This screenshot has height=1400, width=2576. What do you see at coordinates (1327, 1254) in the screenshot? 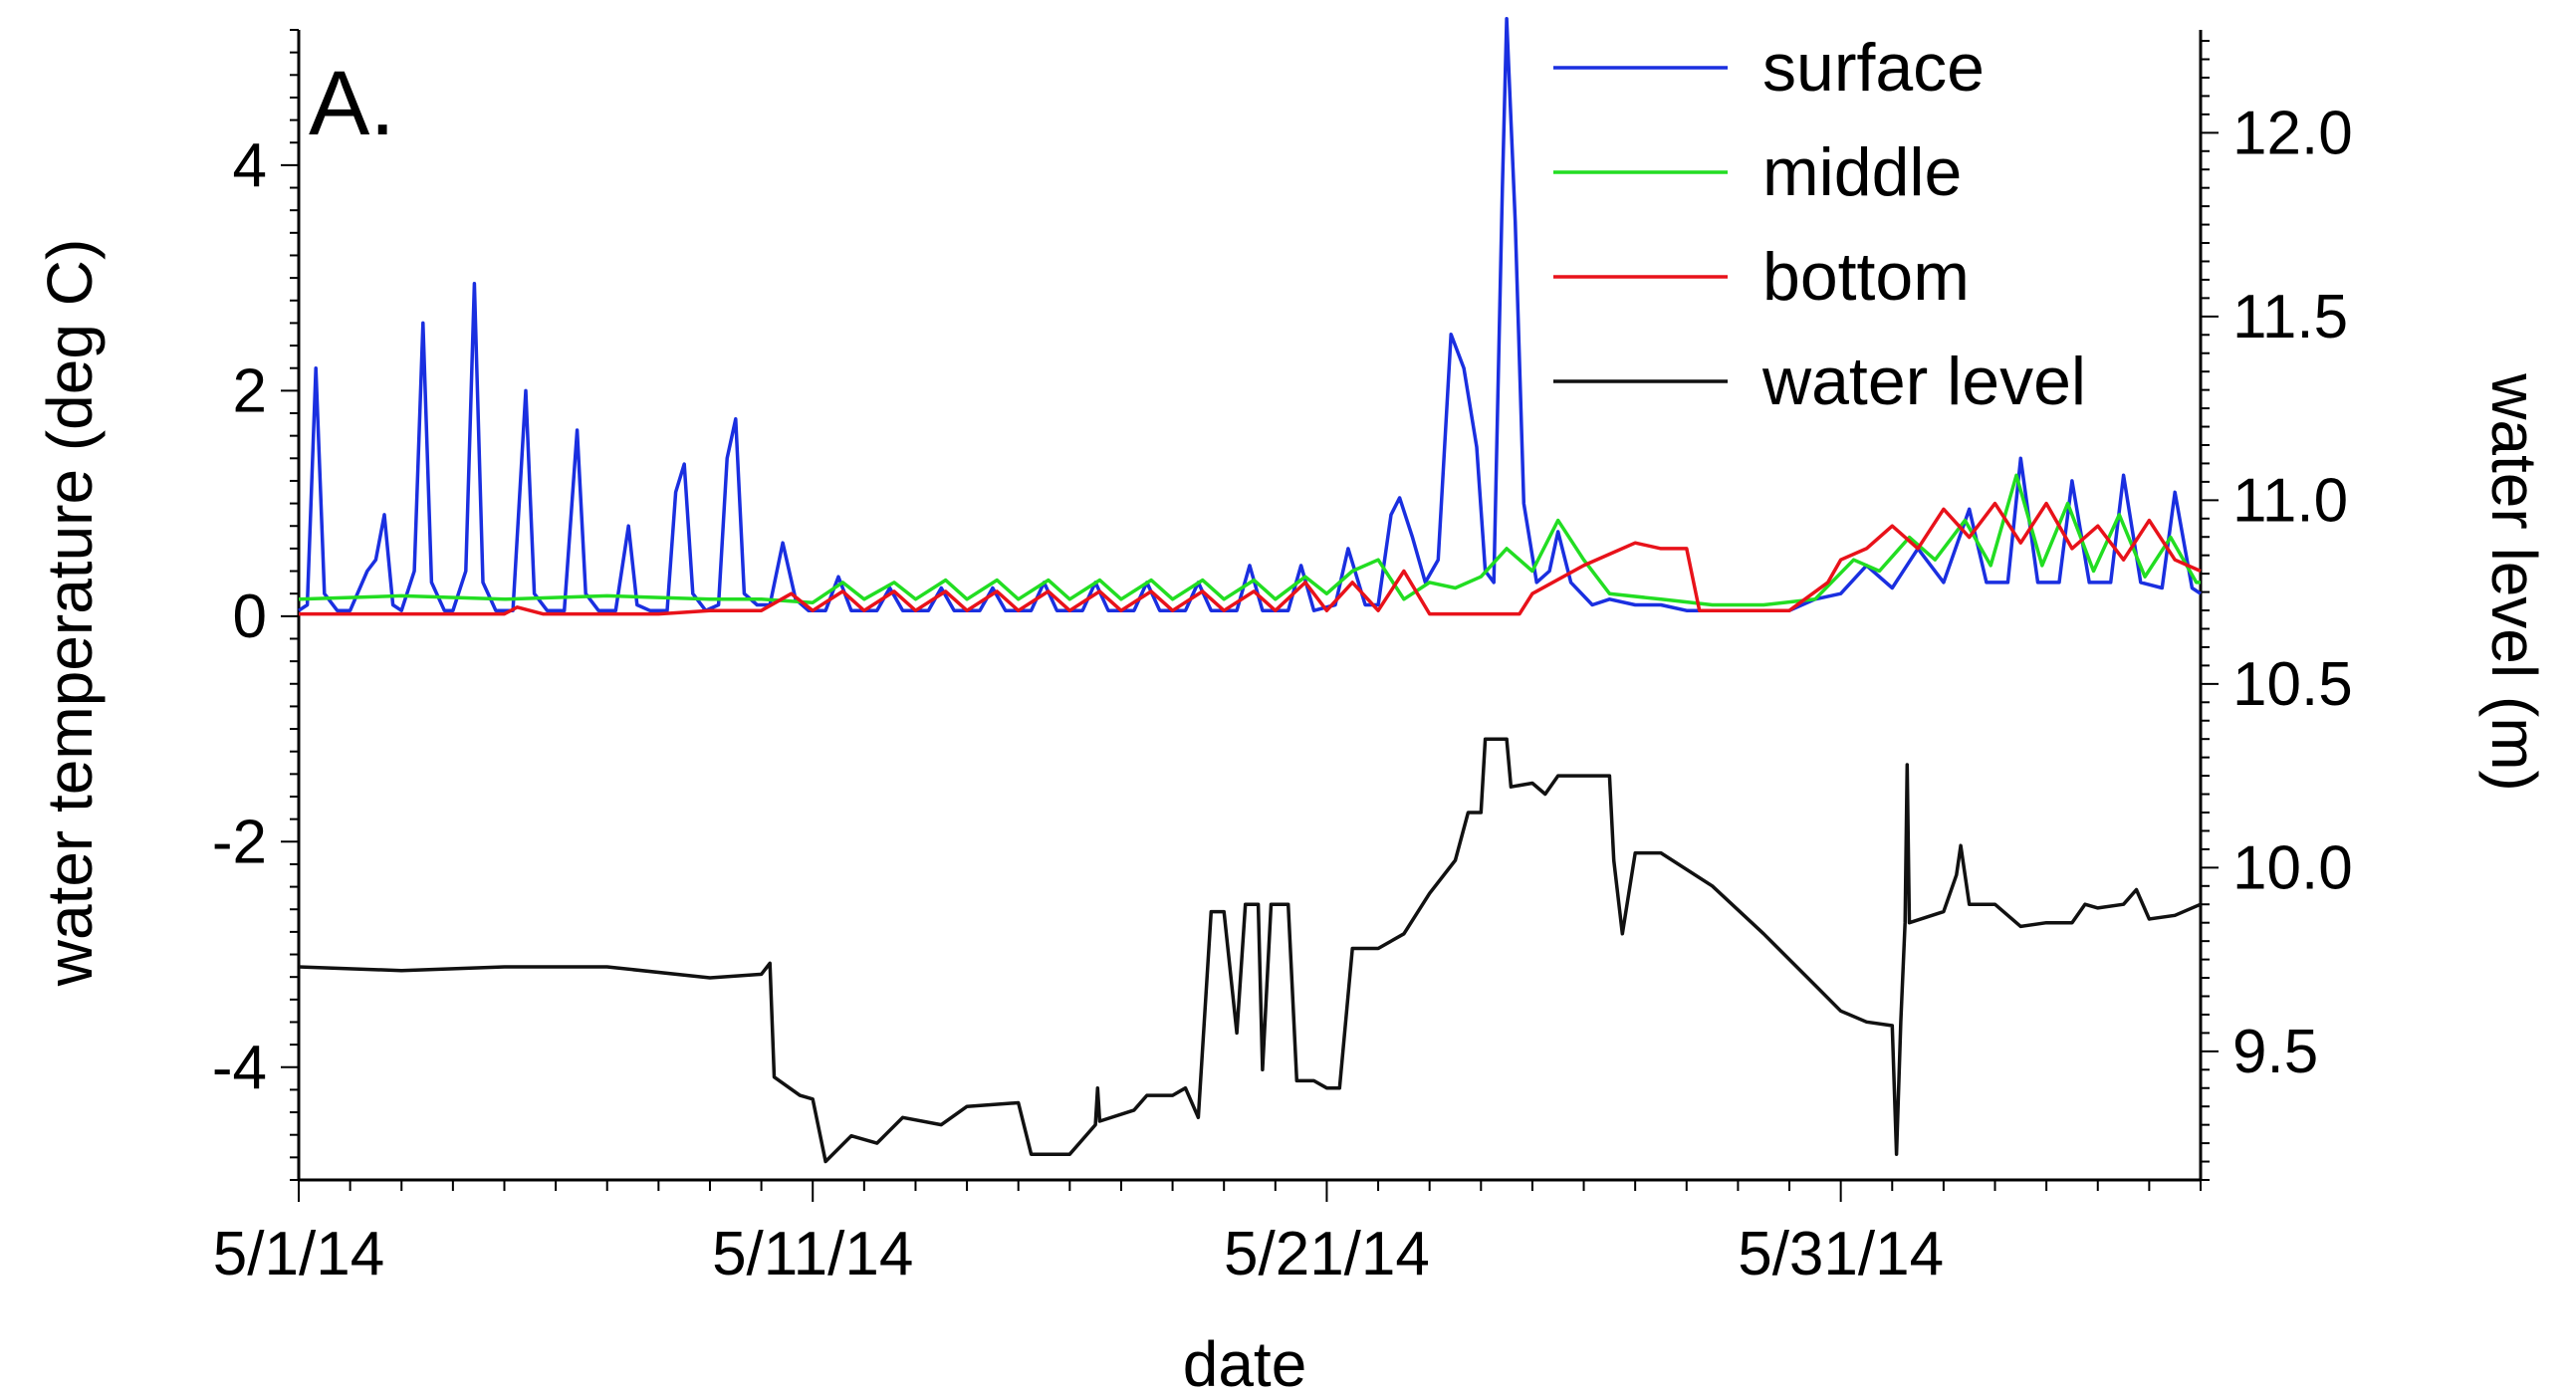
I see `x-tick-label: 5/21/14` at bounding box center [1327, 1254].